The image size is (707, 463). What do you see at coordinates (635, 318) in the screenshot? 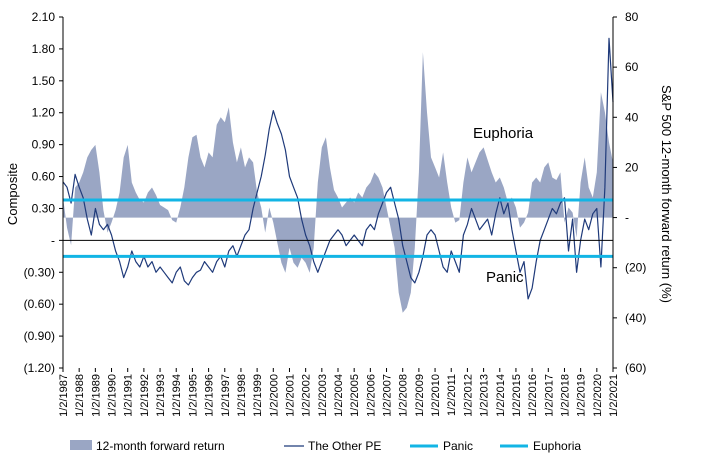
I see `right-tick-label: (40)` at bounding box center [635, 318].